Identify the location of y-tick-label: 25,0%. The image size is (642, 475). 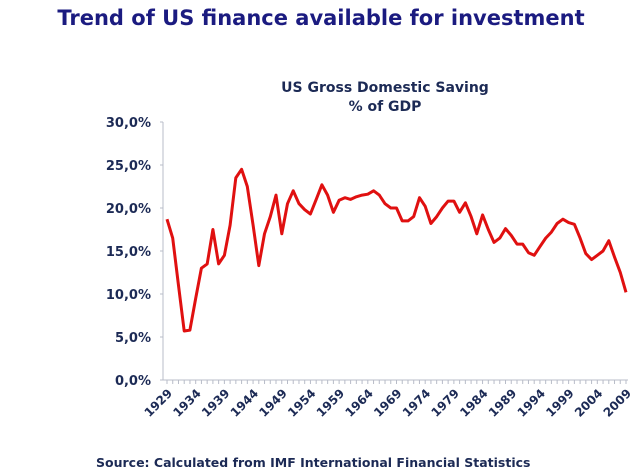
(128, 166).